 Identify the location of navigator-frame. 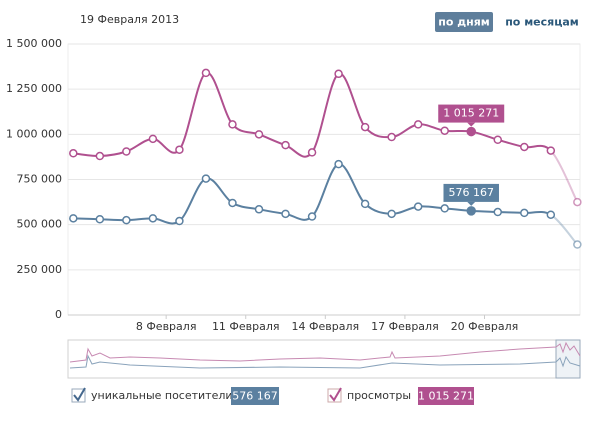
(324, 359).